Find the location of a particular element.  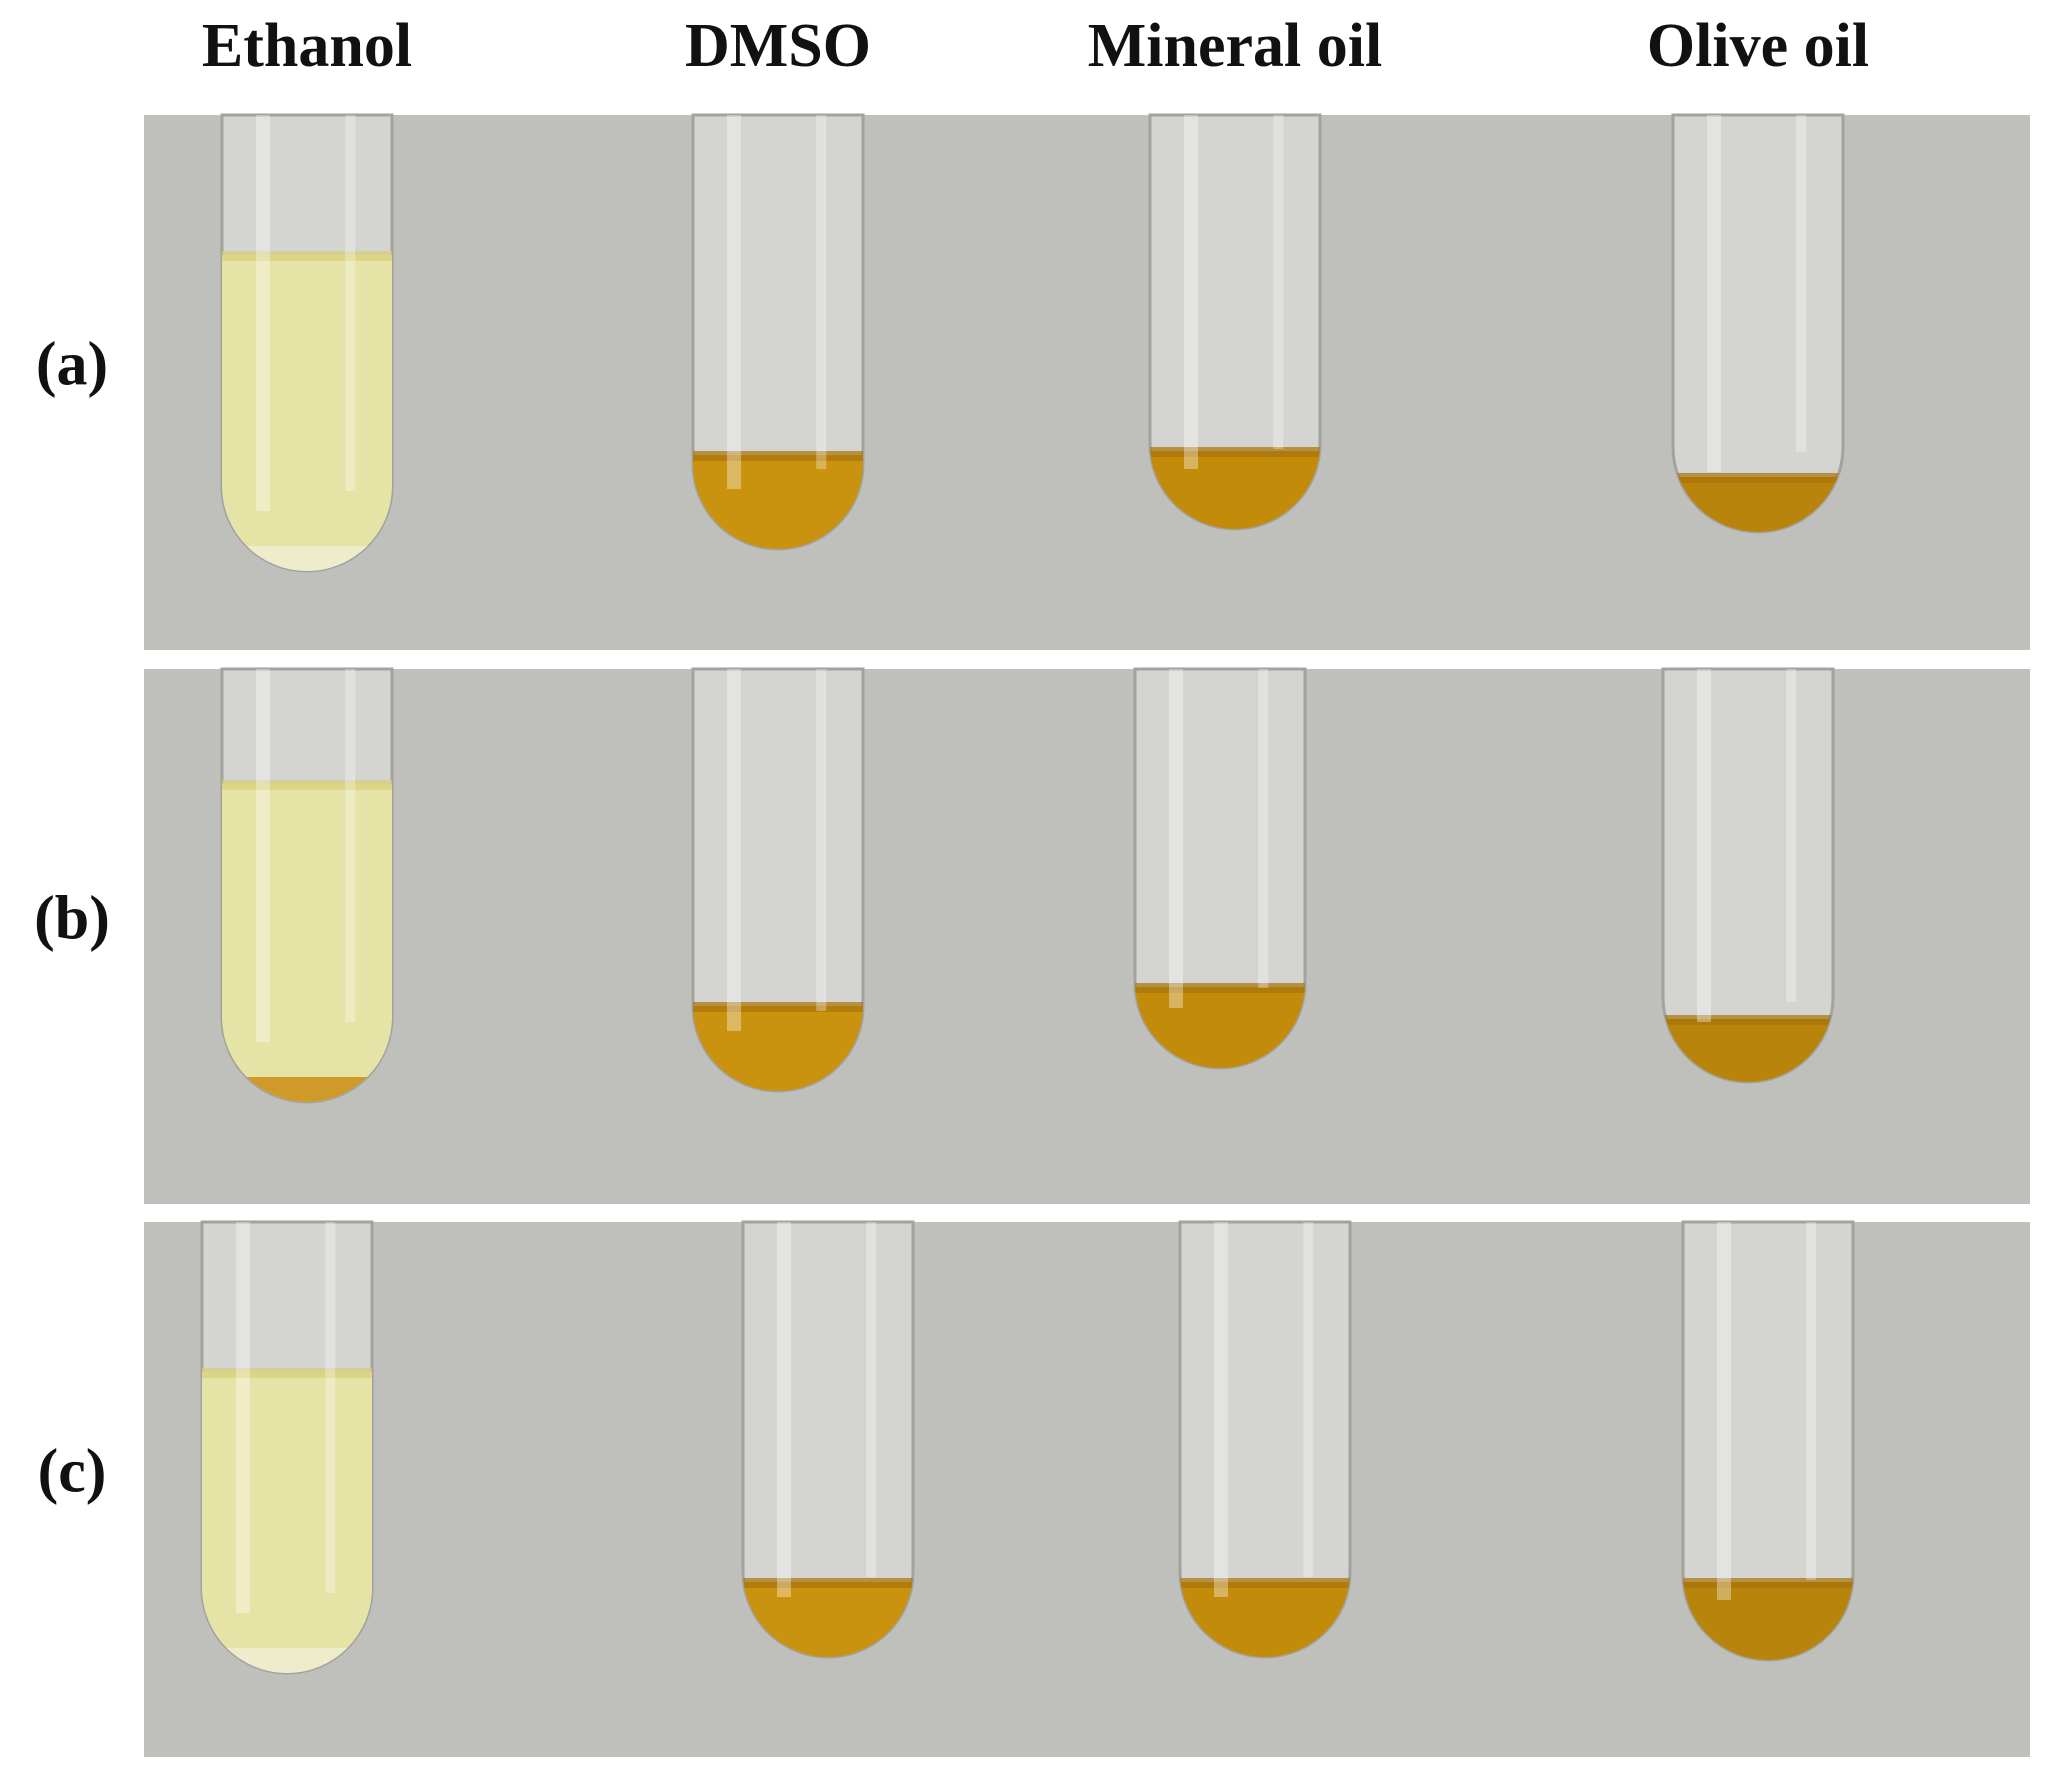

column-label: Mineral oil is located at coordinates (1235, 46).